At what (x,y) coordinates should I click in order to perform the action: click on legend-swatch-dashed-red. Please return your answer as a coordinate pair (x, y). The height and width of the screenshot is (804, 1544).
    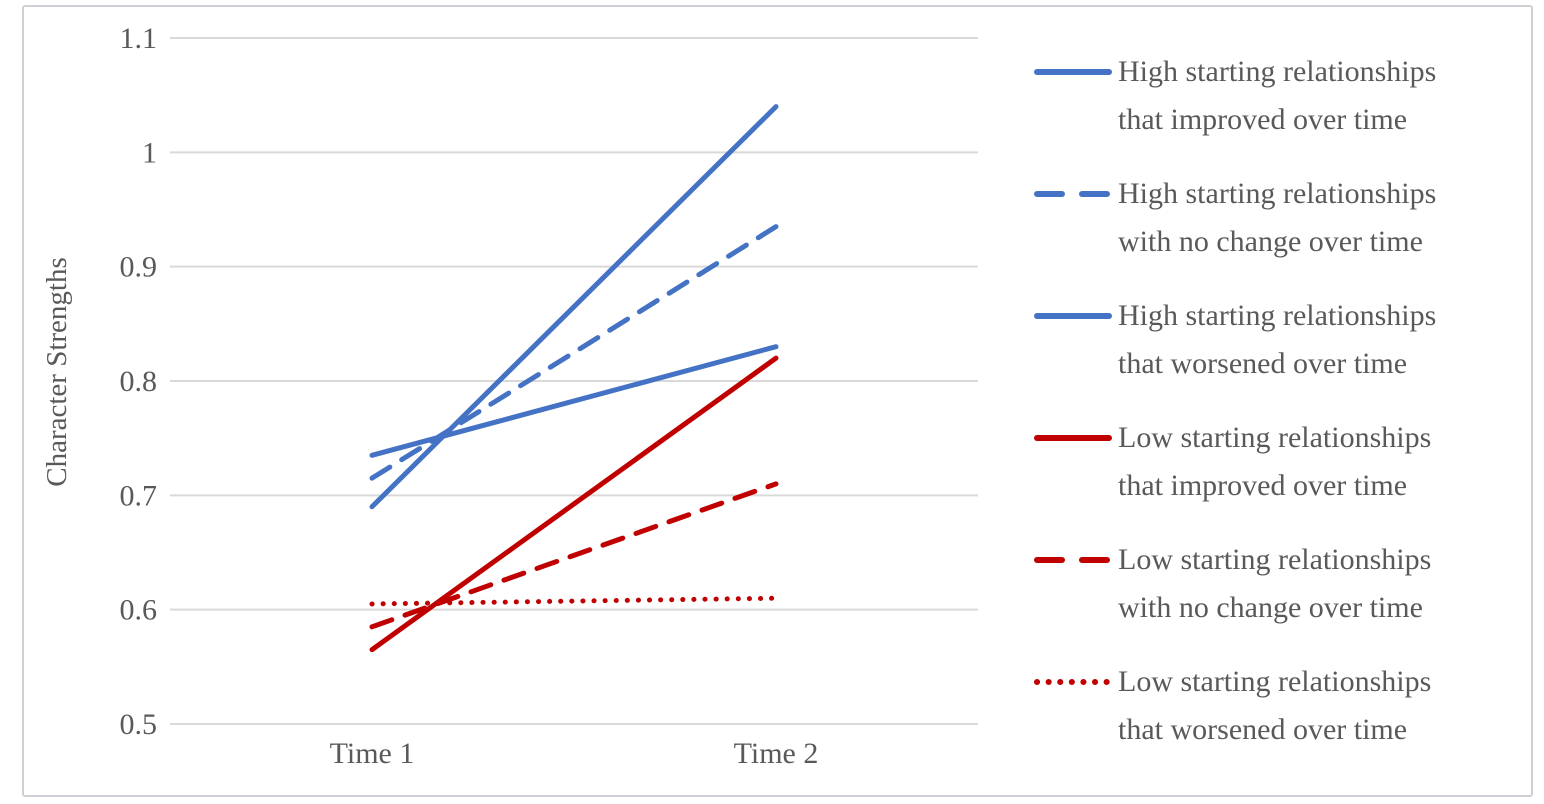
    Looking at the image, I should click on (1073, 560).